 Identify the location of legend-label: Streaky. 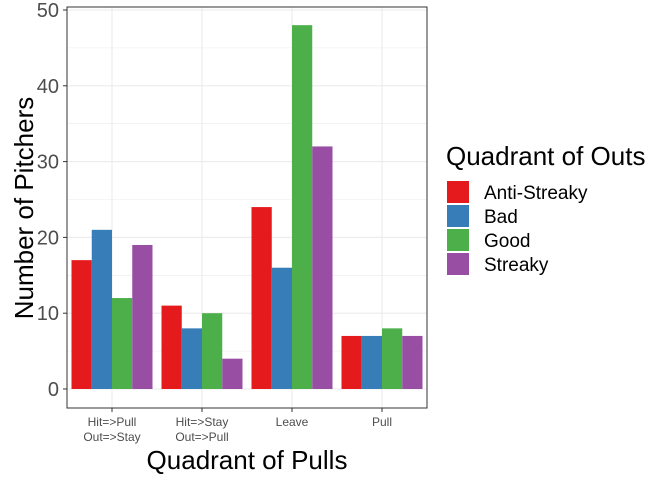
(516, 265).